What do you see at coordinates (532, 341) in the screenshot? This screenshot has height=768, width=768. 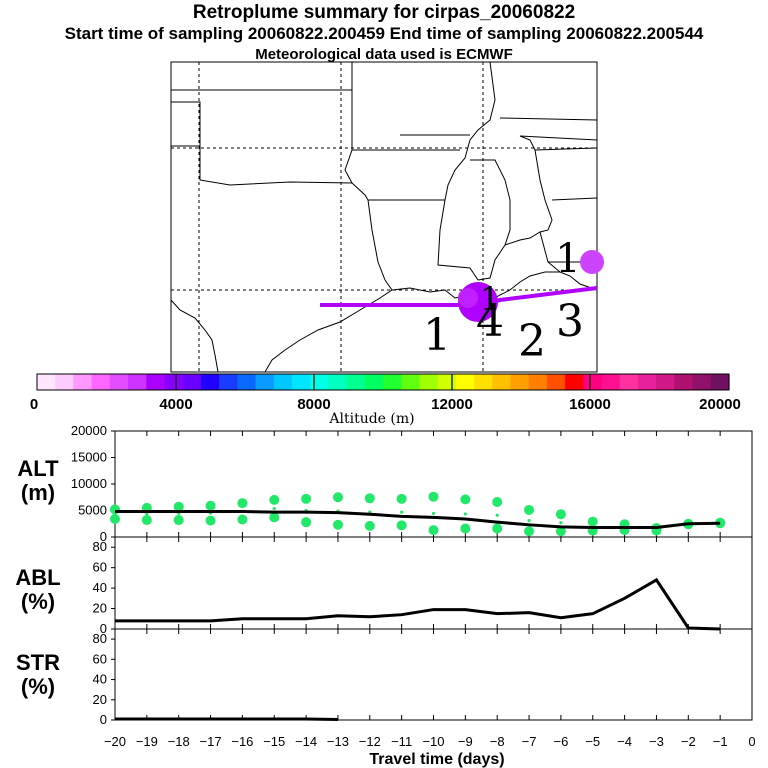 I see `day-label: 2` at bounding box center [532, 341].